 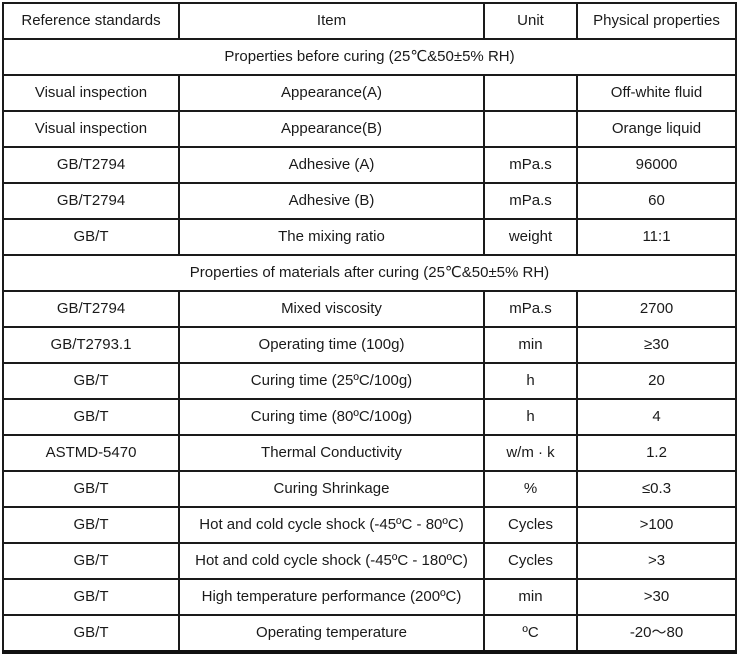 I want to click on column-header-reference-standards: Reference standards, so click(x=91, y=21).